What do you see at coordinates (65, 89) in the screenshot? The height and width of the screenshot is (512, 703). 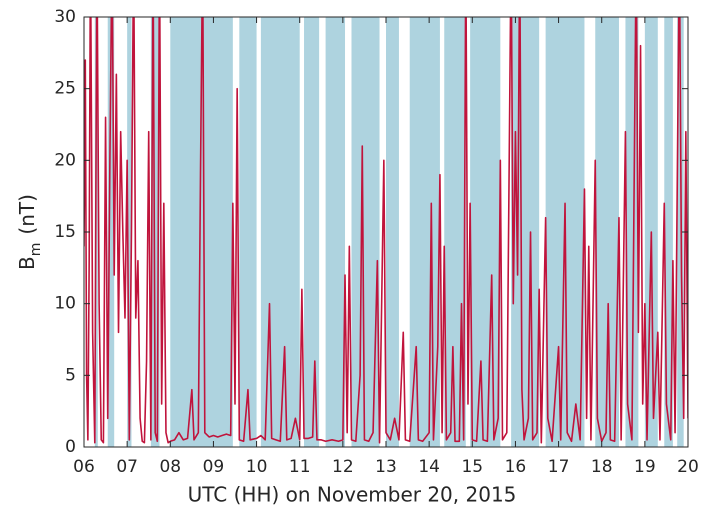 I see `y-tick-label: 25` at bounding box center [65, 89].